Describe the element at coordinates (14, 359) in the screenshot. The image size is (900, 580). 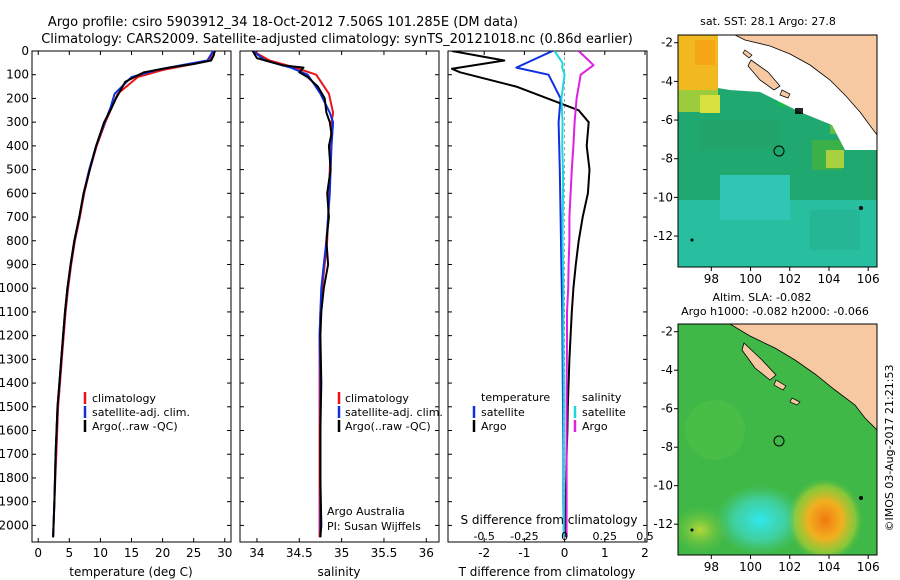
I see `depth-tick-label: 1300` at that location.